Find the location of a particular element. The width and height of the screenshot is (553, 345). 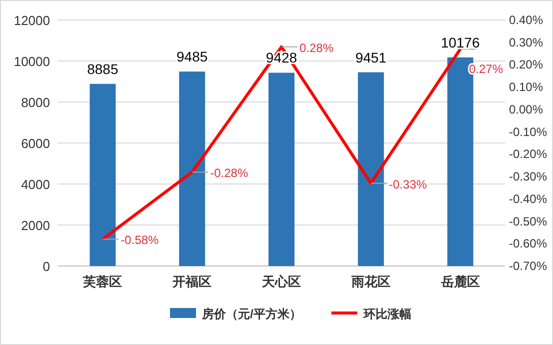

x-tick-label: 雨花区 is located at coordinates (370, 281).